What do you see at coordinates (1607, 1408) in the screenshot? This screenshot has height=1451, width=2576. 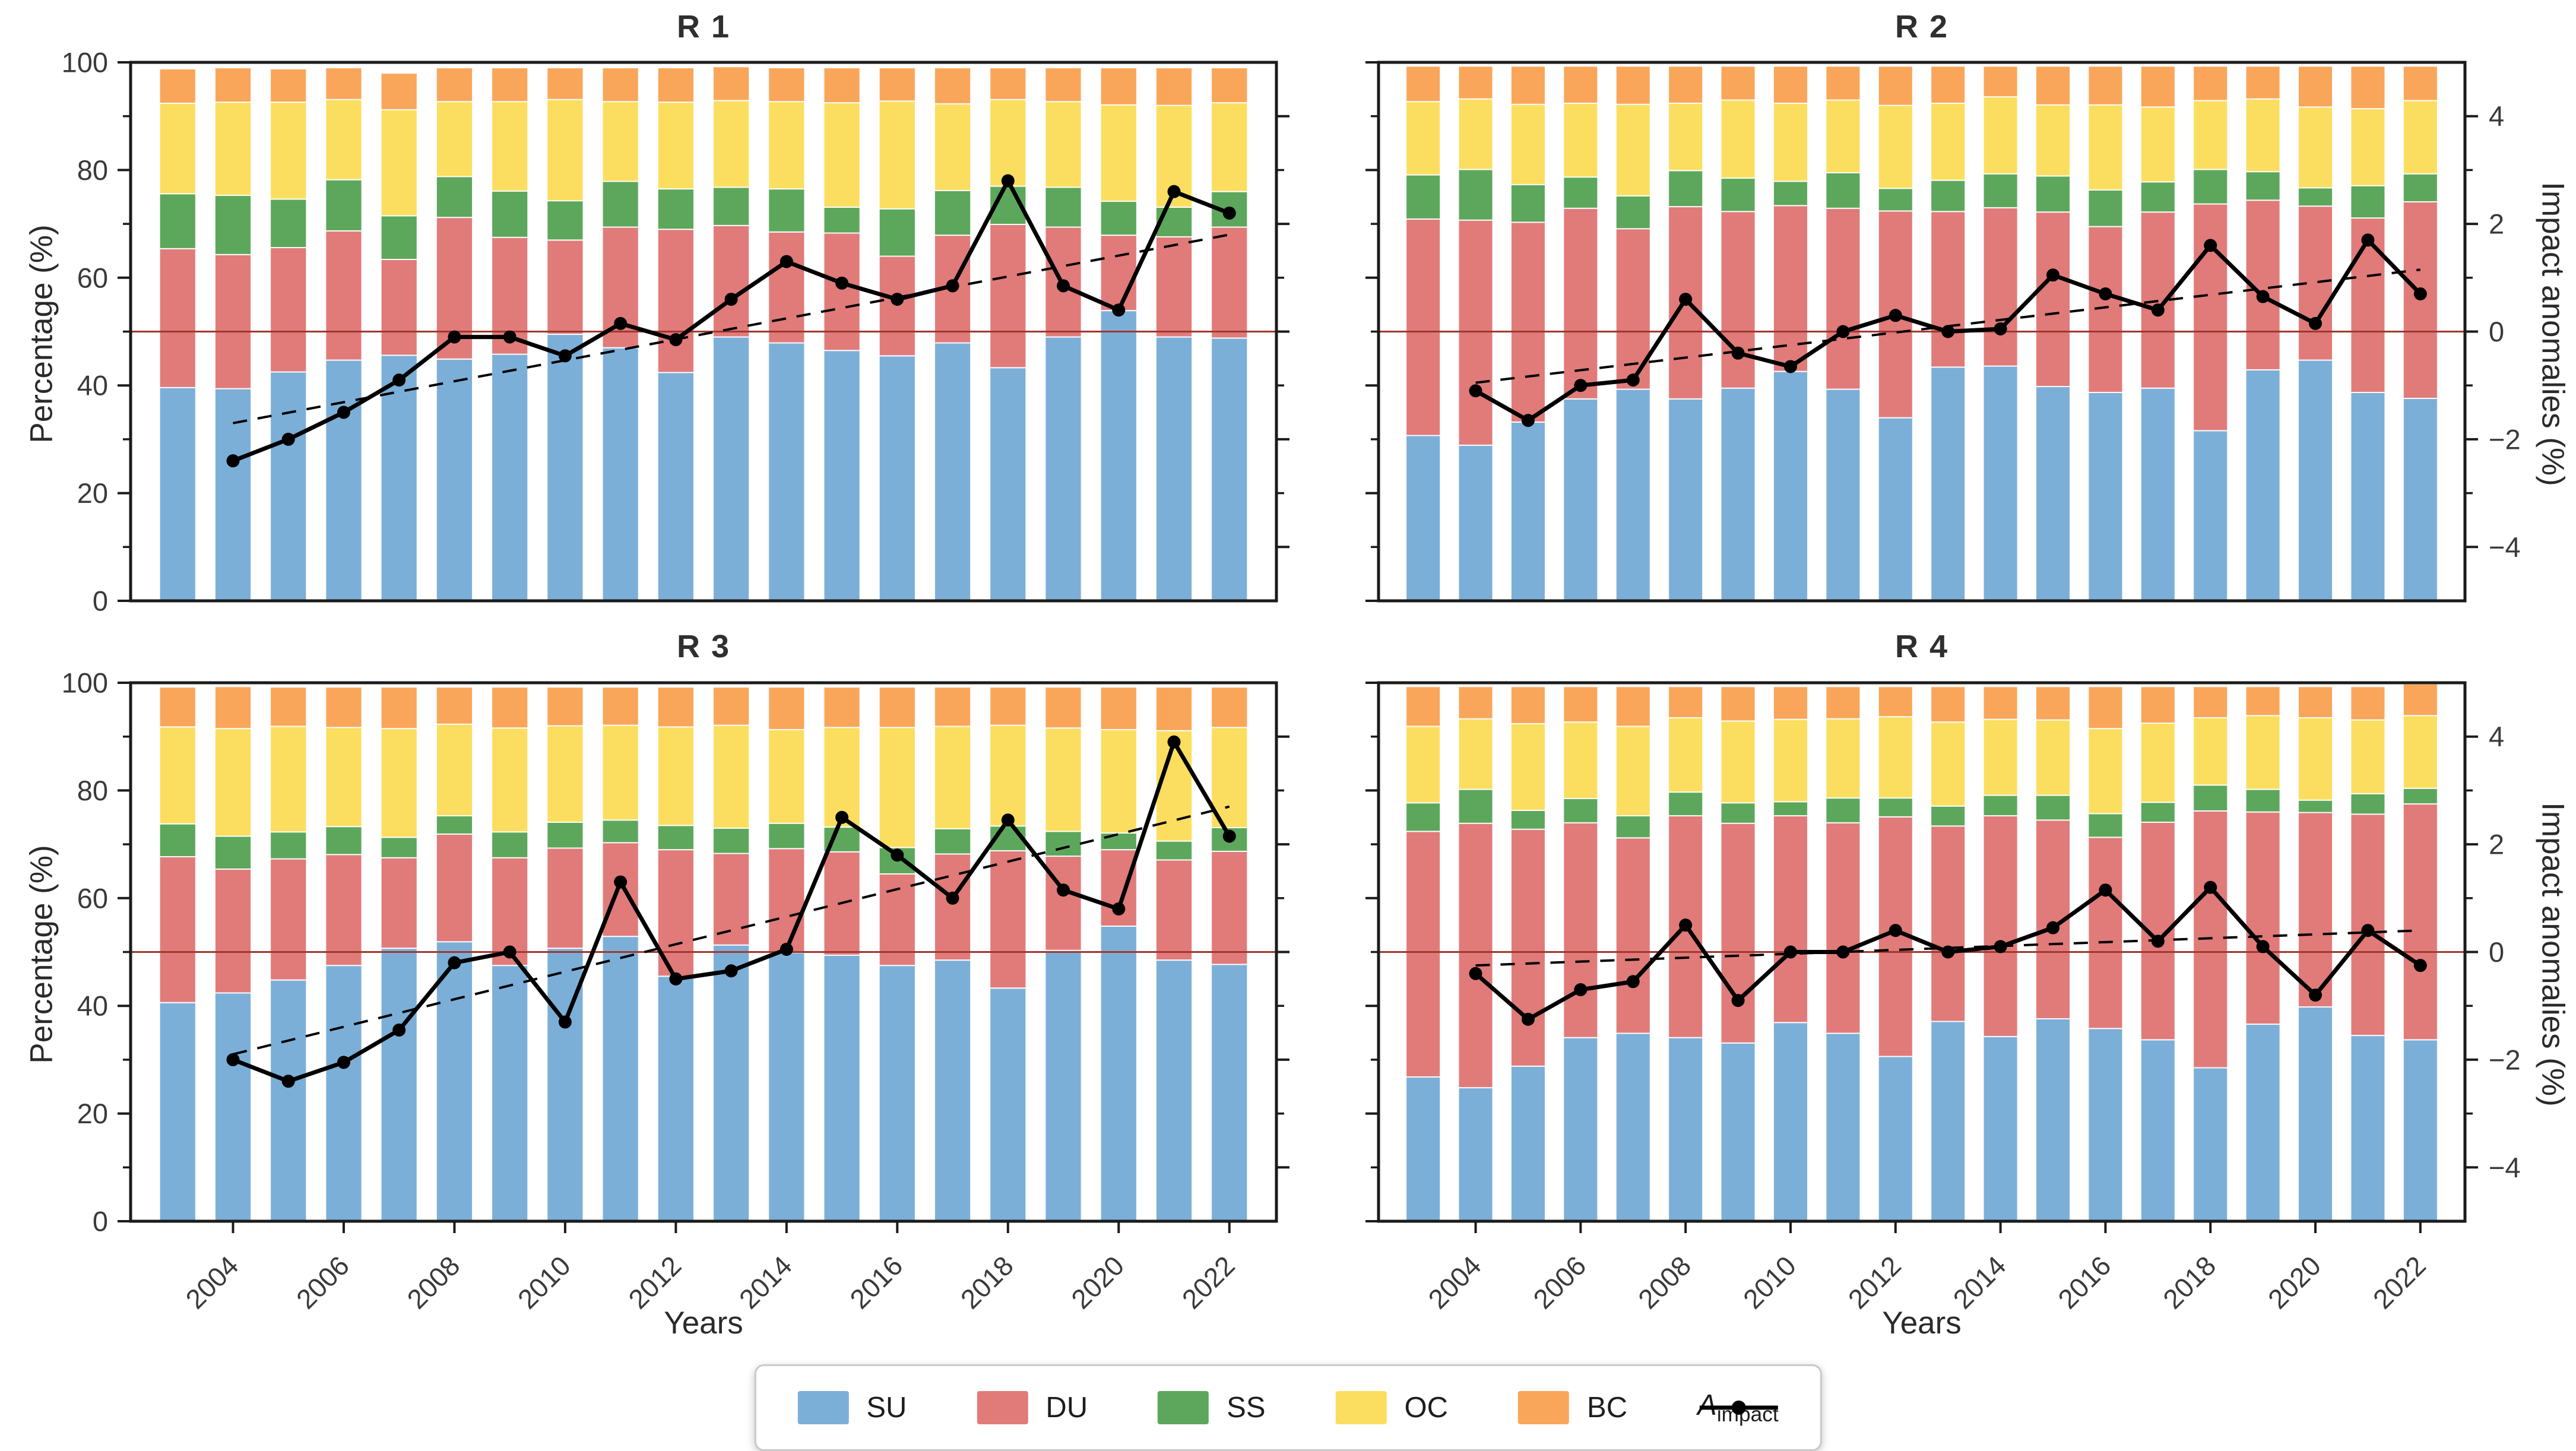 I see `legend-label-bc: BC` at bounding box center [1607, 1408].